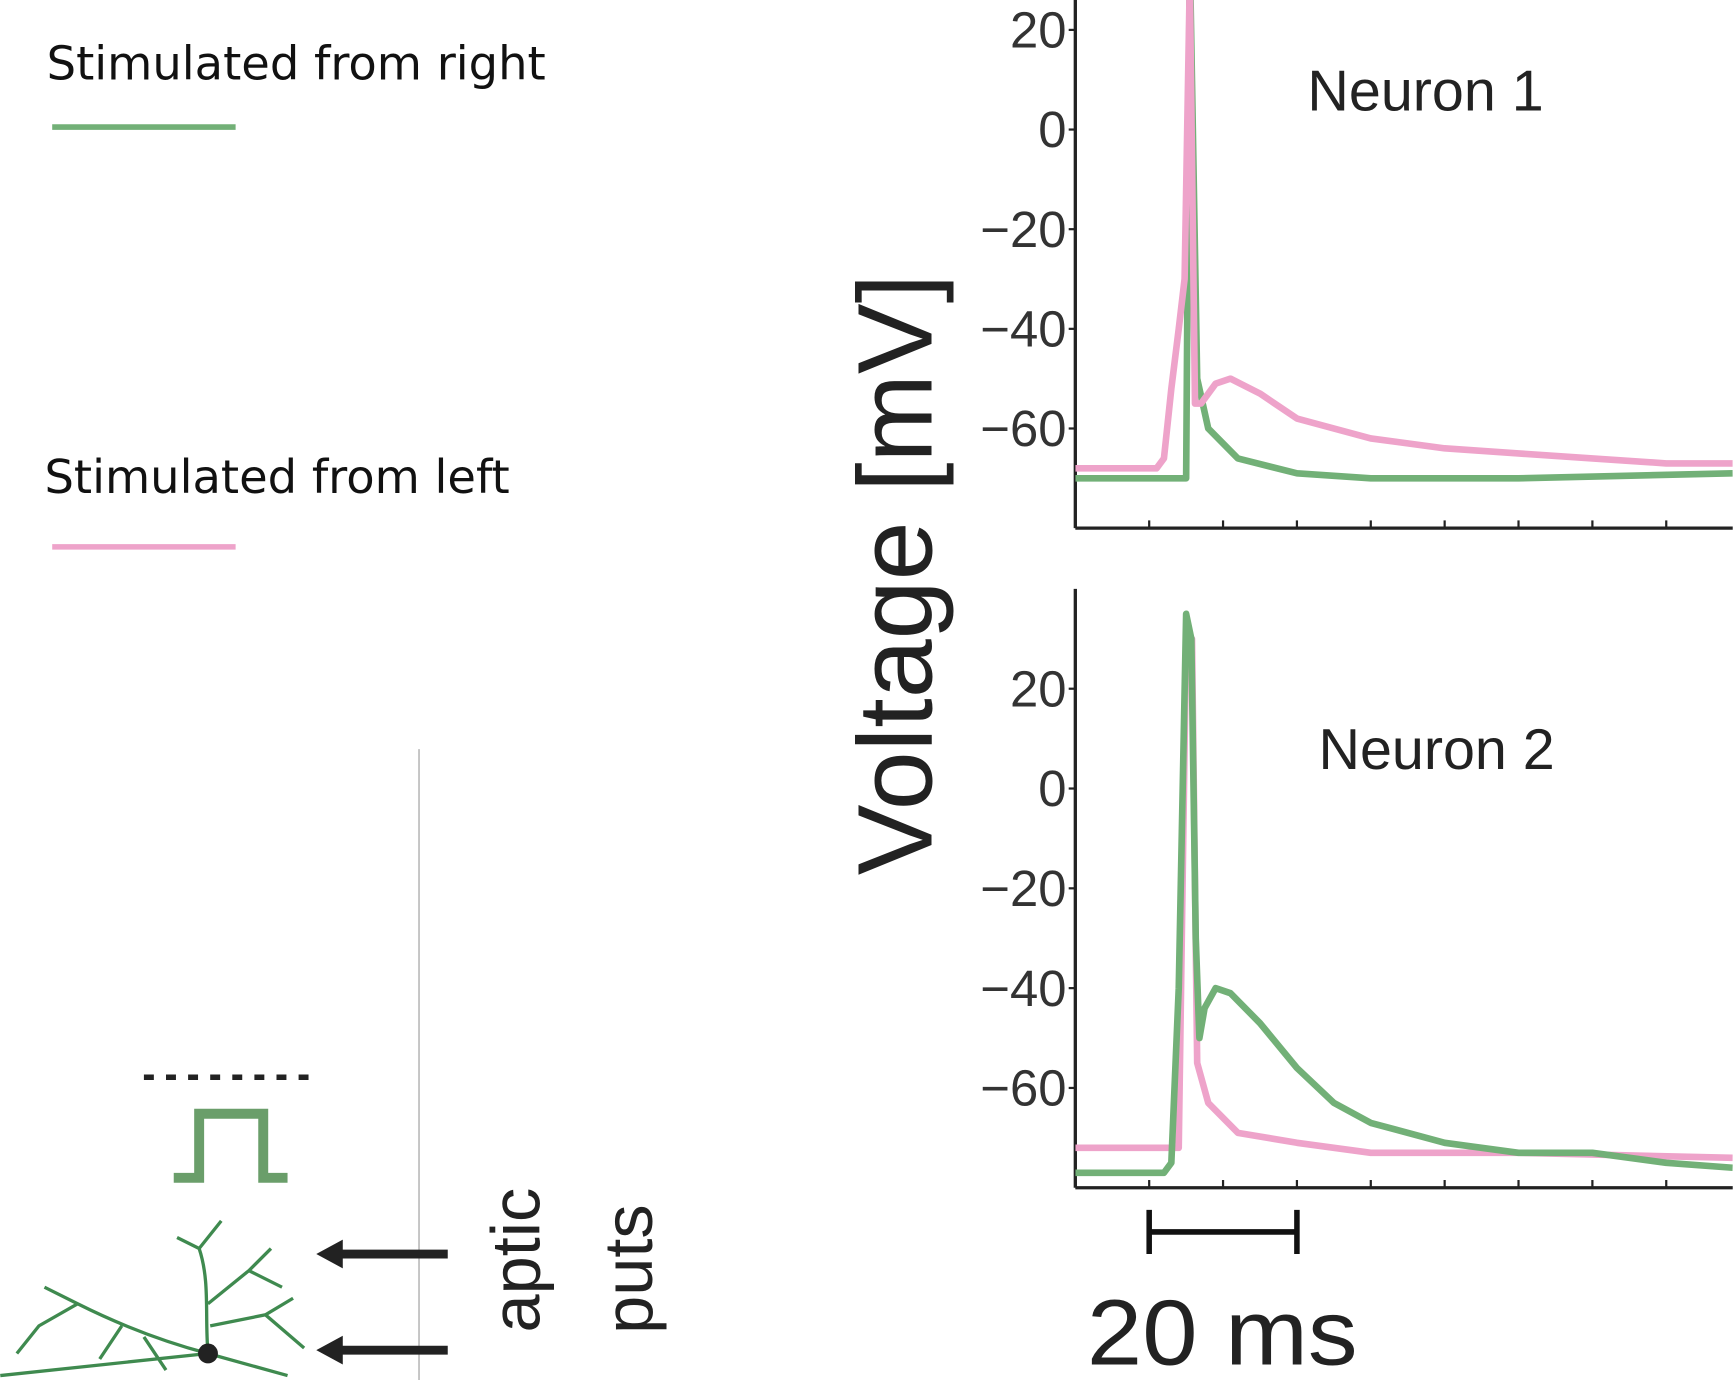 This screenshot has width=1733, height=1380. What do you see at coordinates (1425, 91) in the screenshot?
I see `chart-title: Neuron 1` at bounding box center [1425, 91].